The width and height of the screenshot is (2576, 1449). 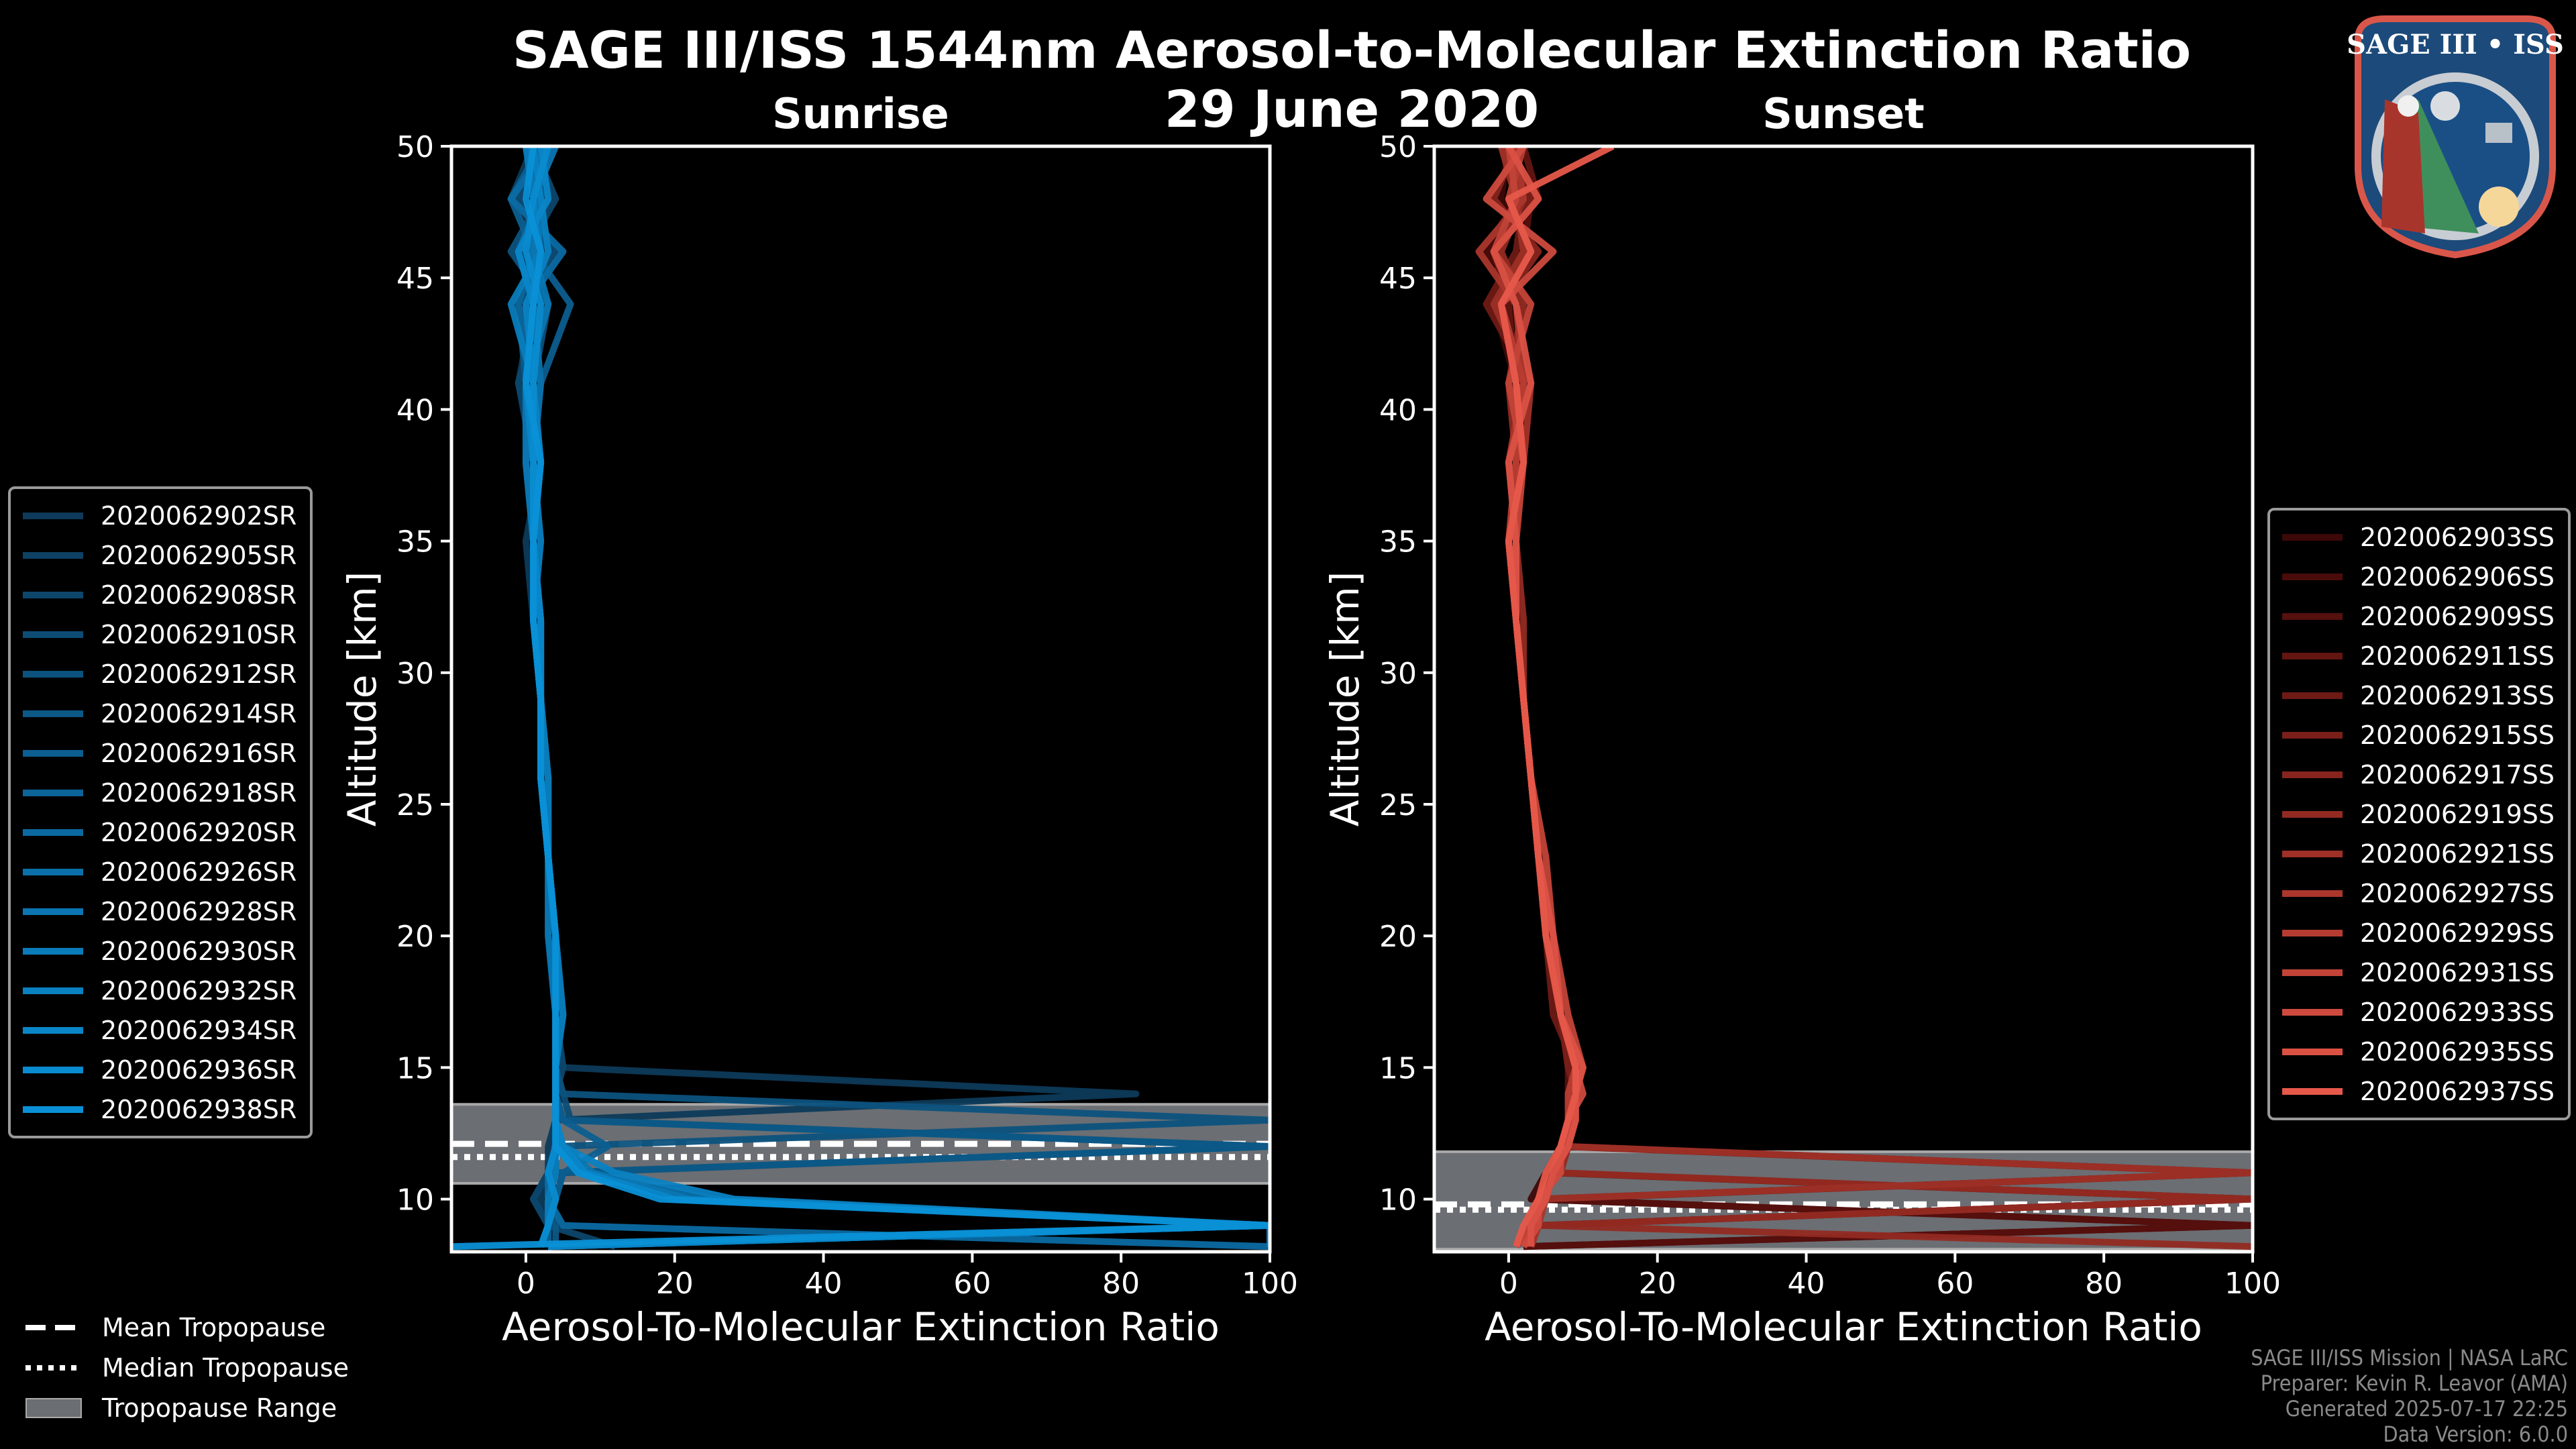 I want to click on legend-item: 2020062935SS, so click(x=2419, y=1051).